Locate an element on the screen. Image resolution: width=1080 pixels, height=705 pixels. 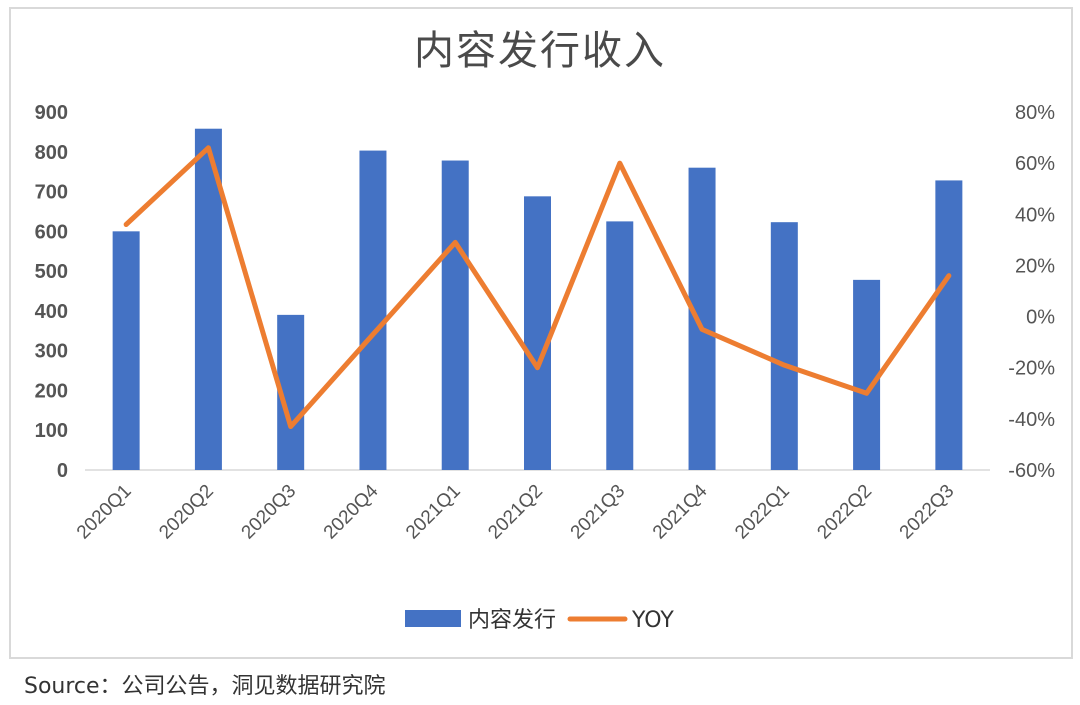
bar-2021Q2 is located at coordinates (537, 333).